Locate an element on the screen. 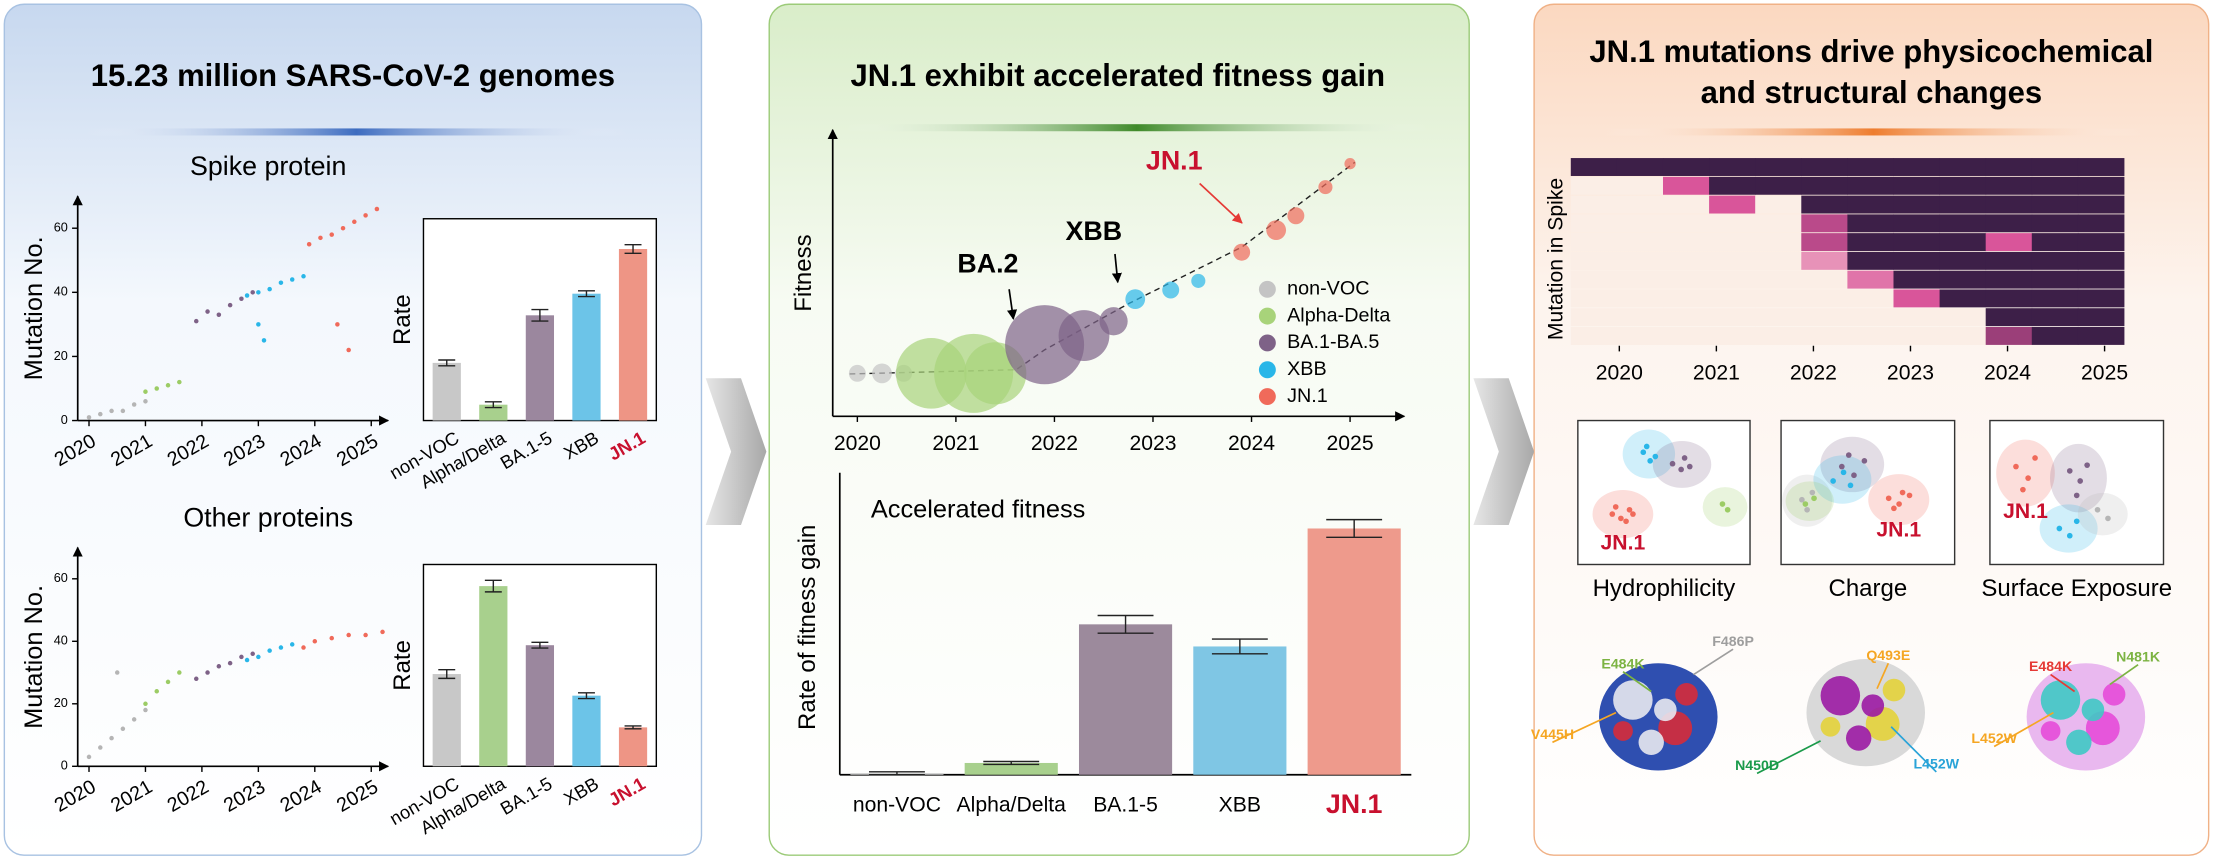  y-tick-label: 40 is located at coordinates (61, 292).